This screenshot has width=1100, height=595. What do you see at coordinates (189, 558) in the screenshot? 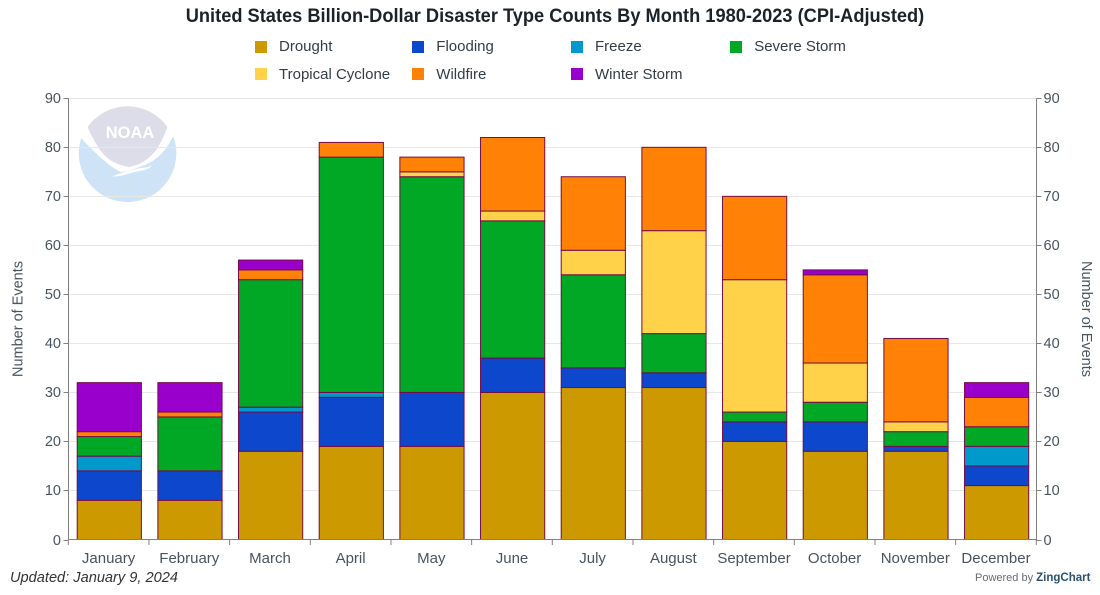
I see `svg-text: February` at bounding box center [189, 558].